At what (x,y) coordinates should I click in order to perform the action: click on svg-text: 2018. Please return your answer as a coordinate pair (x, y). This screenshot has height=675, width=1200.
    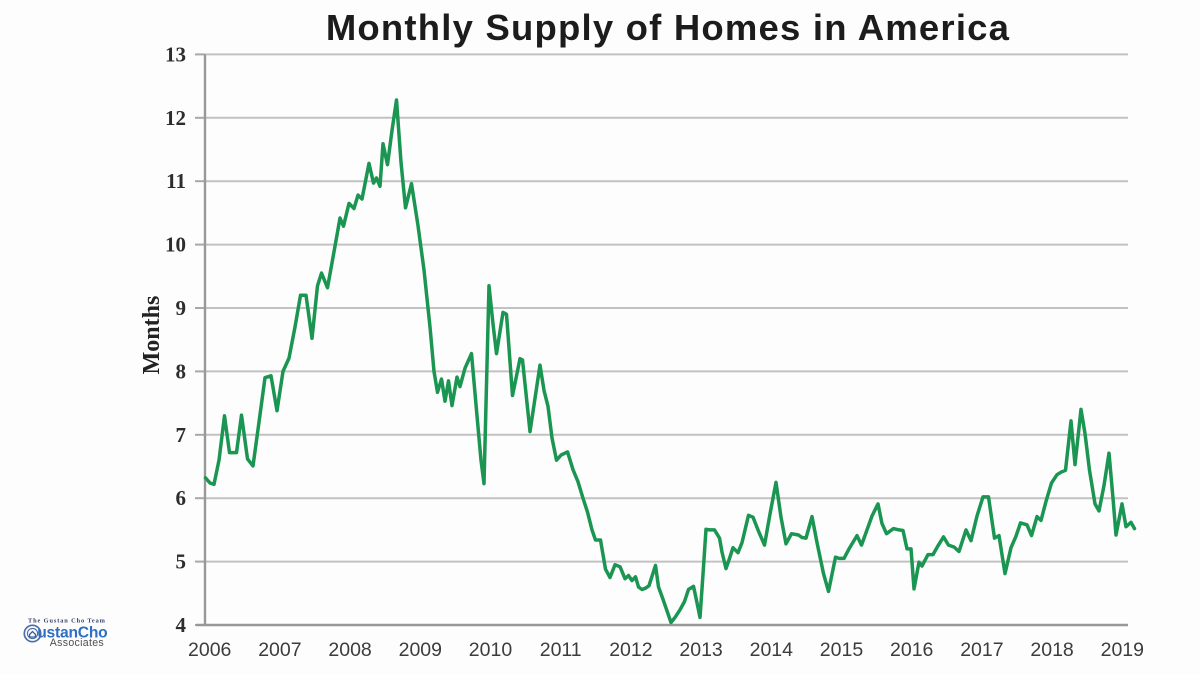
    Looking at the image, I should click on (1051, 650).